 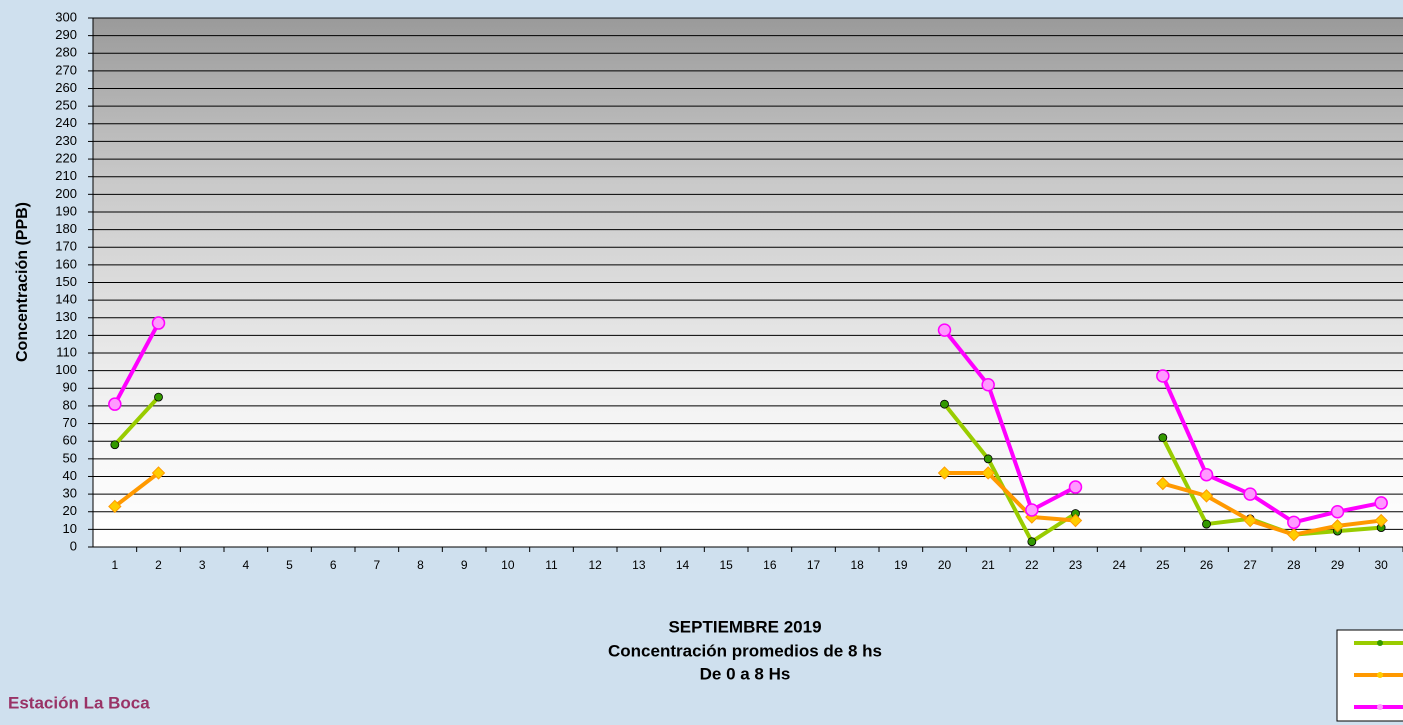 What do you see at coordinates (66, 16) in the screenshot?
I see `y-tick-label: 300` at bounding box center [66, 16].